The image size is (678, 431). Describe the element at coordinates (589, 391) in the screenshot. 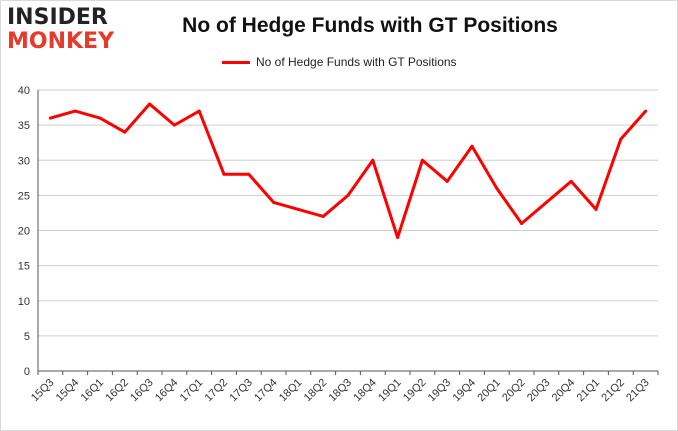

I see `x-tick-label: 21Q1` at that location.